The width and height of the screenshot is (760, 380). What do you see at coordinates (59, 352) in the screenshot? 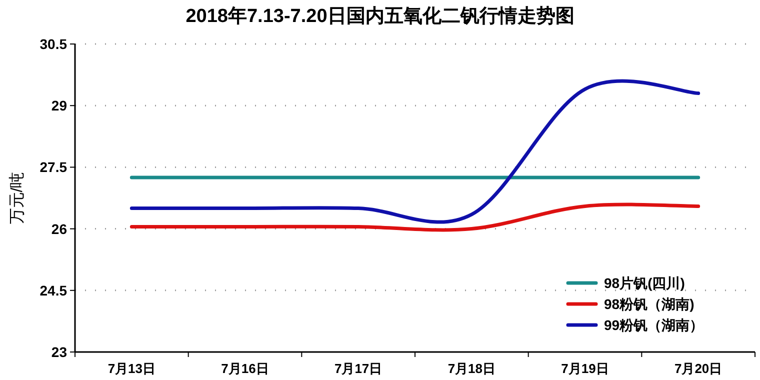
I see `y-tick-label: 23` at bounding box center [59, 352].